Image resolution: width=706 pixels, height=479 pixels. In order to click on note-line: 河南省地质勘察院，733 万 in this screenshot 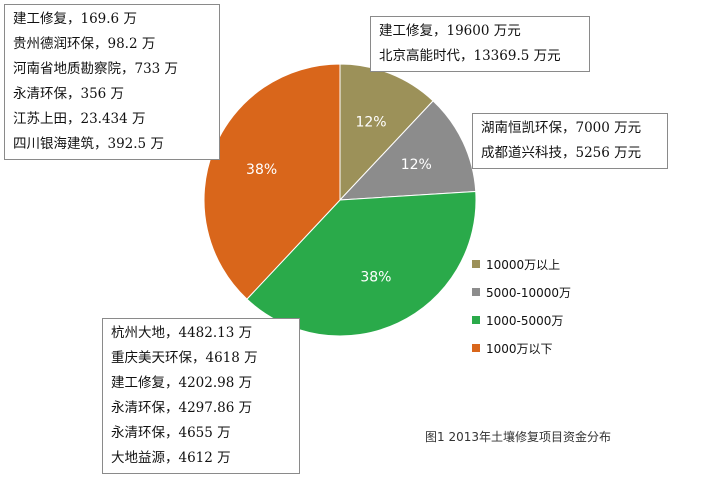, I will do `click(96, 69)`.